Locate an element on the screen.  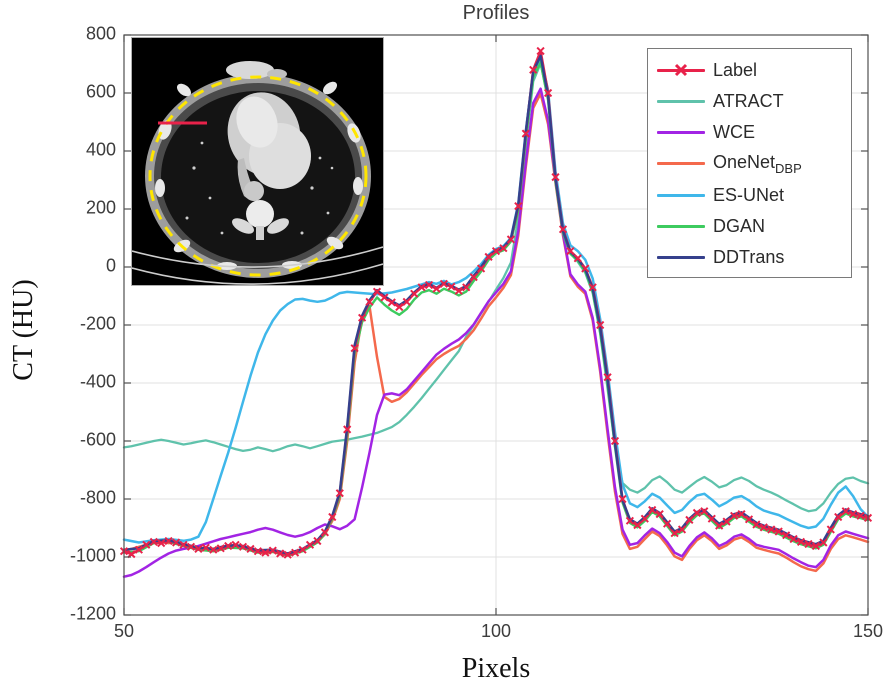
legend-x-marker-icon is located at coordinates (681, 70).